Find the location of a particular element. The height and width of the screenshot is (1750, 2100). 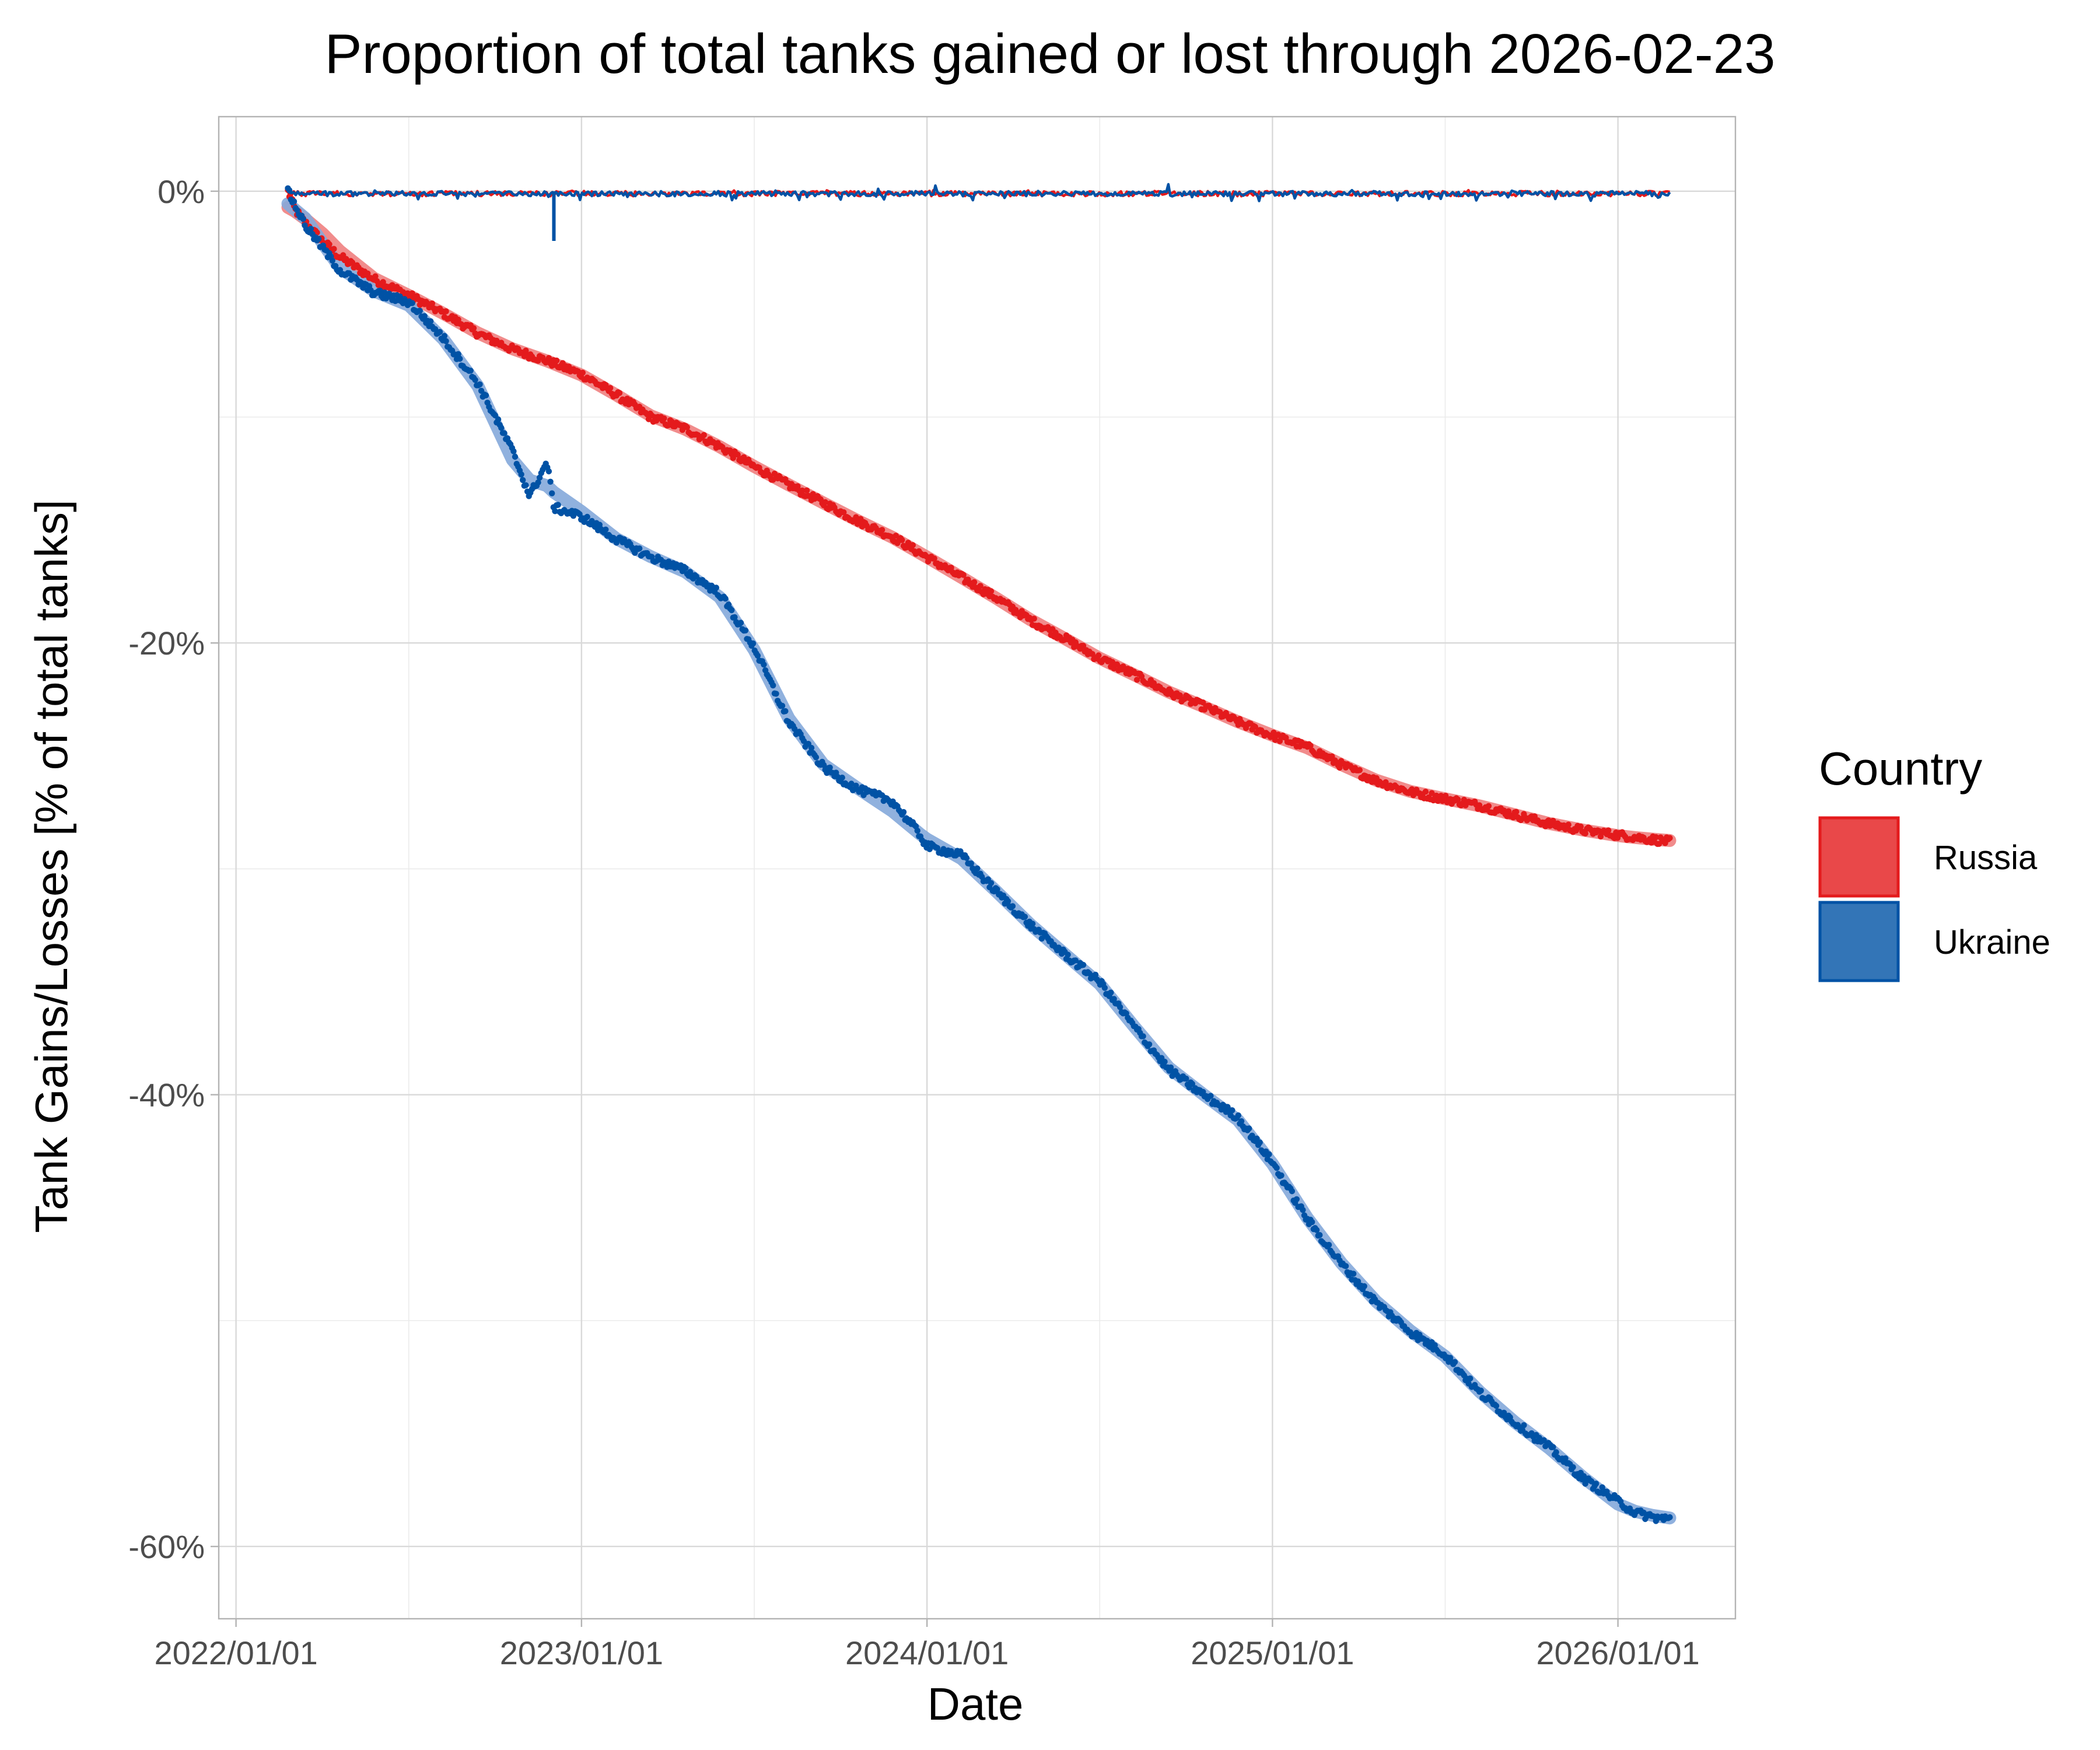

legend-items: Russia Ukraine is located at coordinates (1934, 899).